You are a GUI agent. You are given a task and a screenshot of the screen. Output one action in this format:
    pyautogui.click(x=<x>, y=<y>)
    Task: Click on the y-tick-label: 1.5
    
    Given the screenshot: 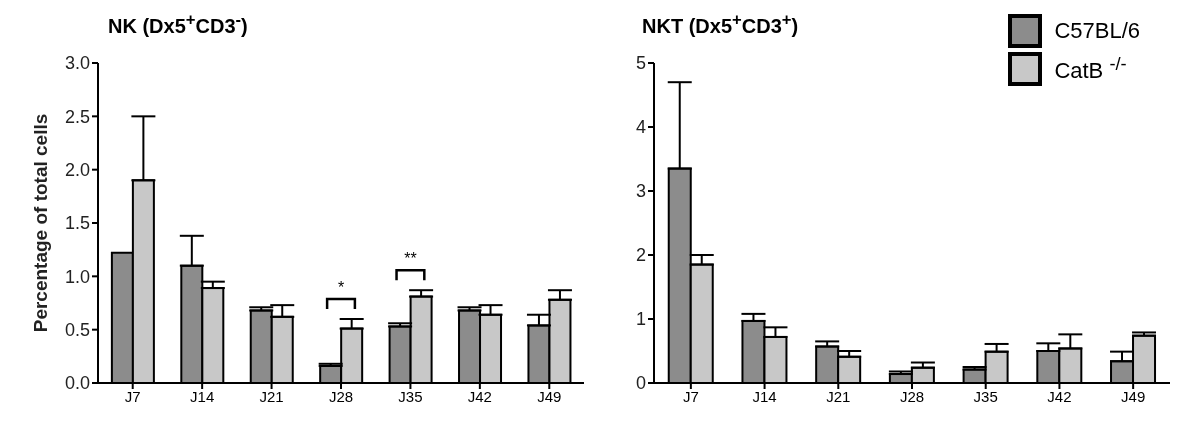 What is the action you would take?
    pyautogui.click(x=77, y=223)
    